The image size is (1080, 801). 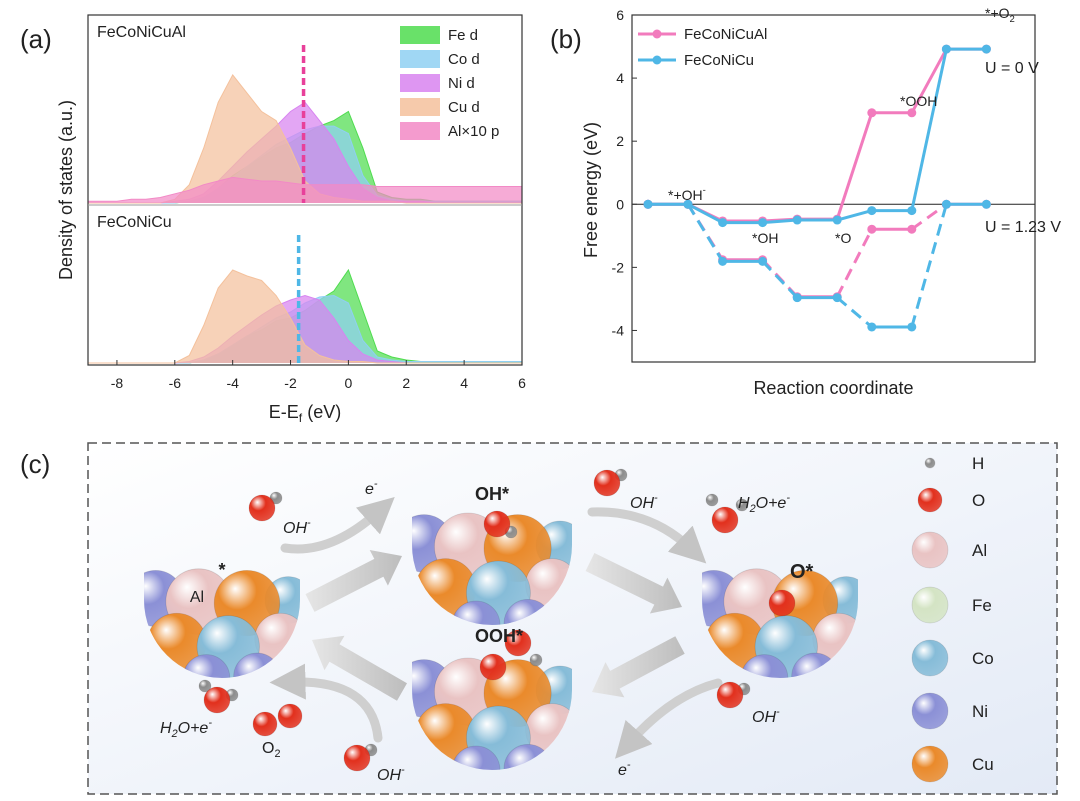 What do you see at coordinates (305, 316) in the screenshot?
I see `area-line` at bounding box center [305, 316].